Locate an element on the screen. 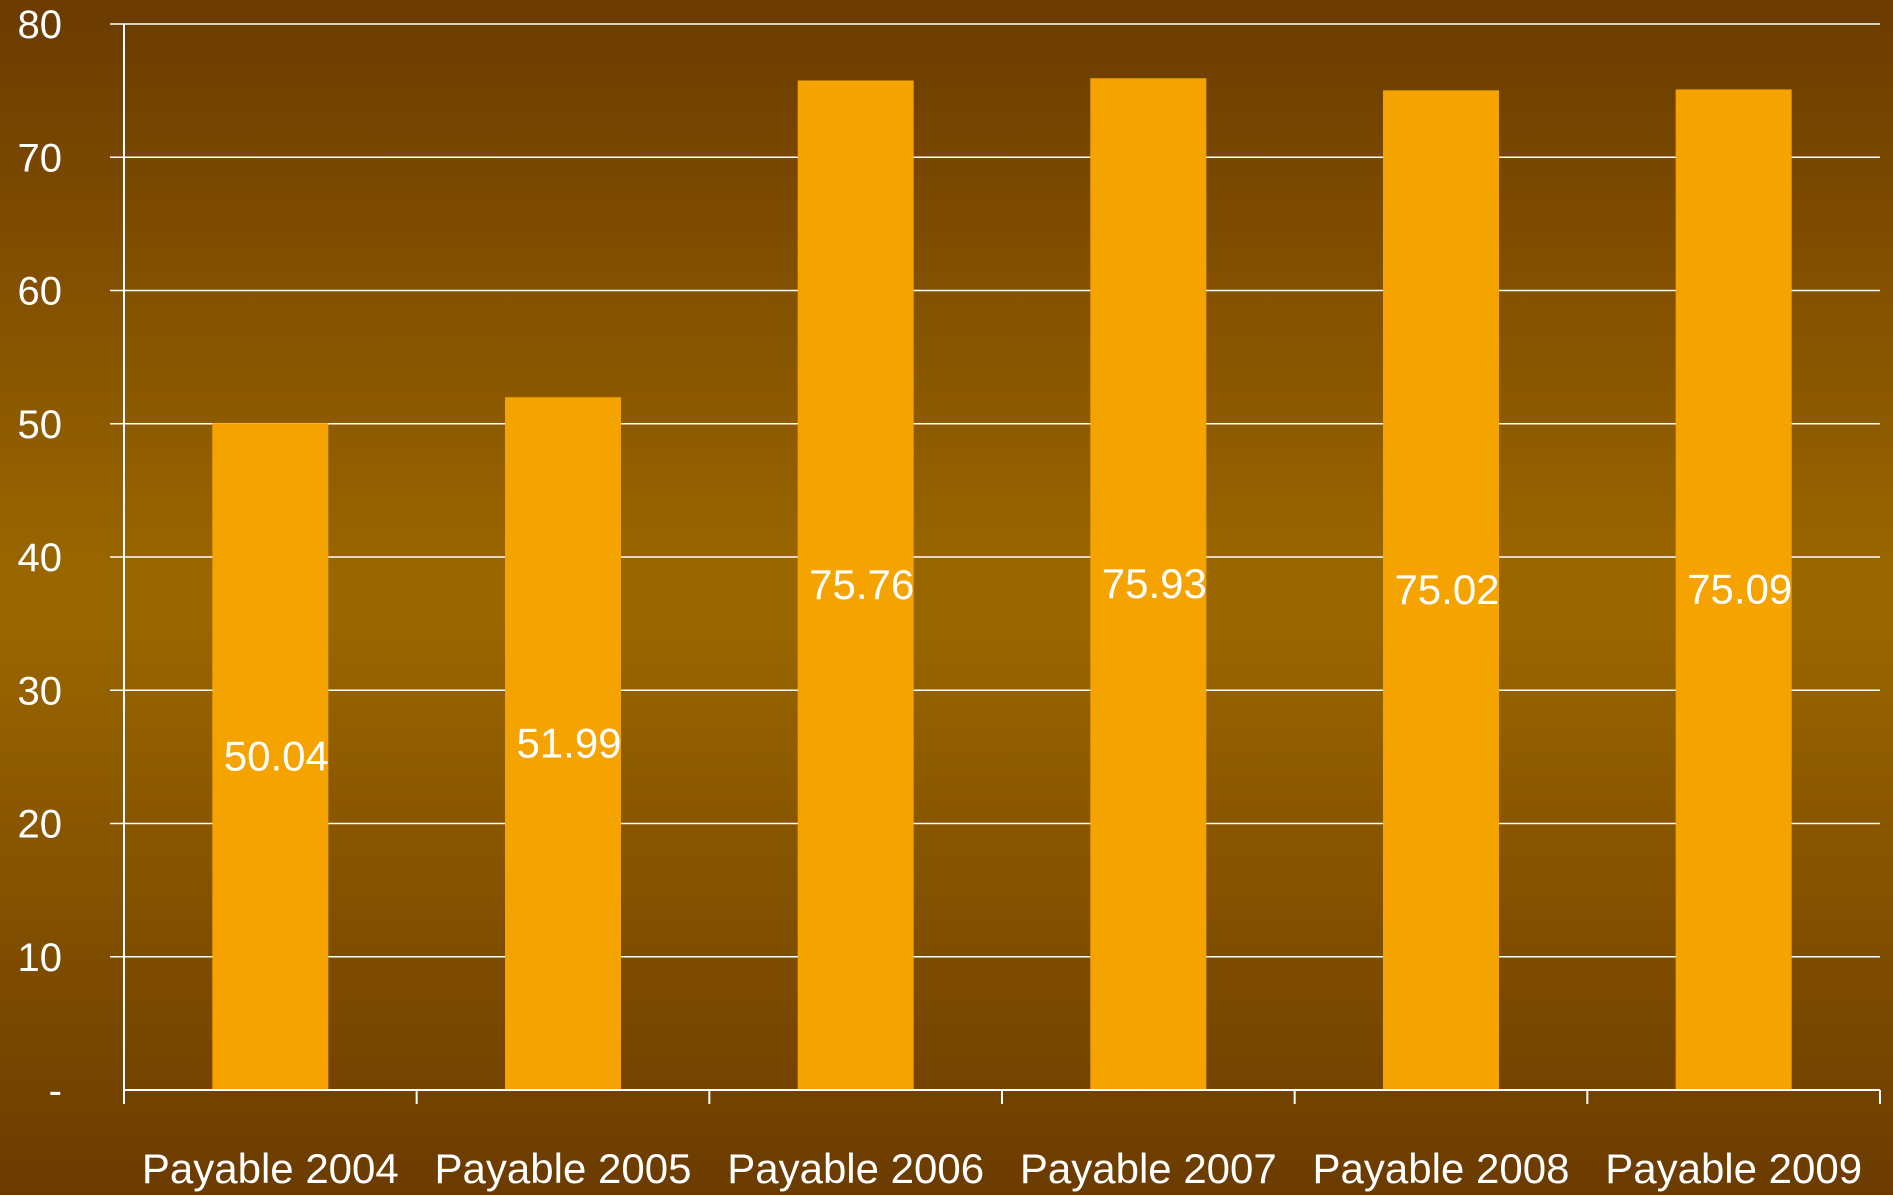 This screenshot has width=1893, height=1195. data-label: 75.93 is located at coordinates (1154, 583).